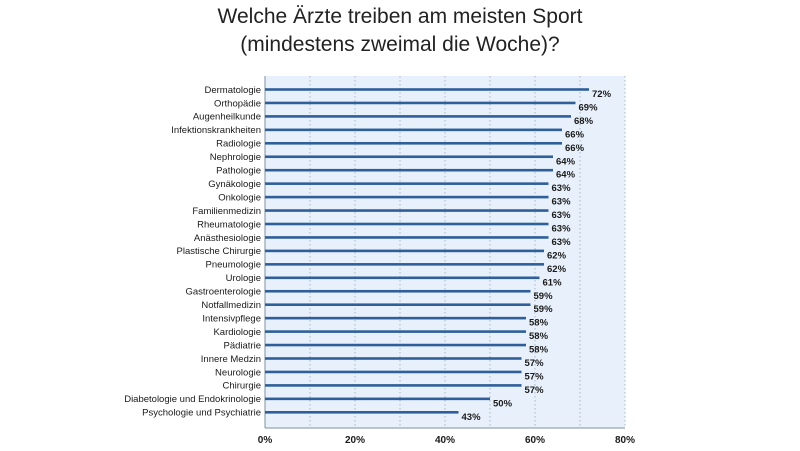 This screenshot has width=800, height=451. Describe the element at coordinates (265, 440) in the screenshot. I see `x-tick-label: 0%` at that location.